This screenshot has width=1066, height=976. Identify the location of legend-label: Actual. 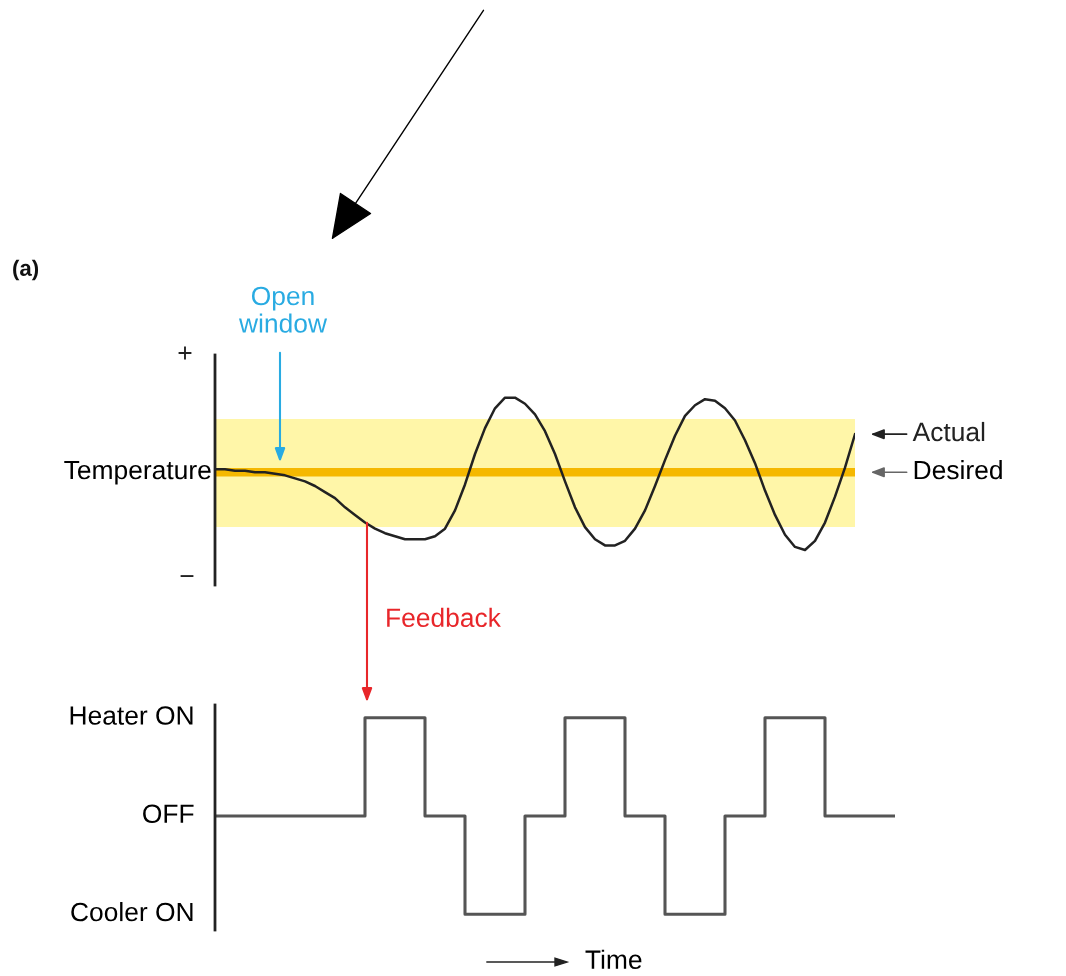
(948, 431).